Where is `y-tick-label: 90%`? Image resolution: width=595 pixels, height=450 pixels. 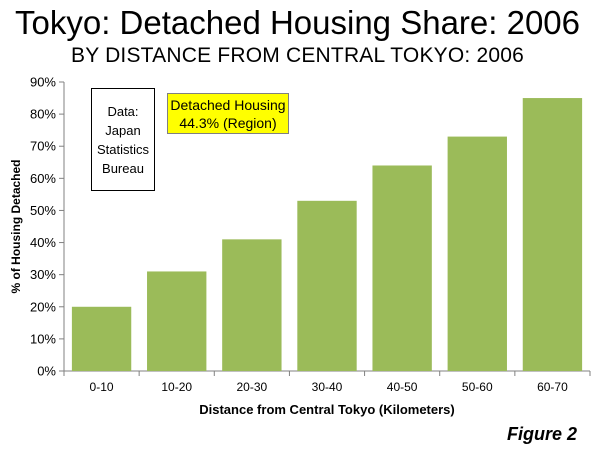
y-tick-label: 90% is located at coordinates (43, 82).